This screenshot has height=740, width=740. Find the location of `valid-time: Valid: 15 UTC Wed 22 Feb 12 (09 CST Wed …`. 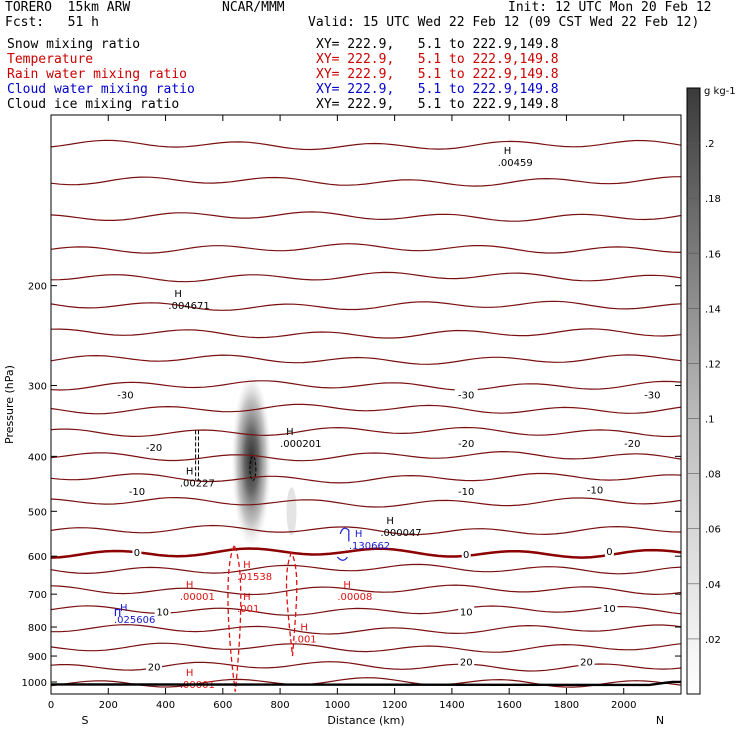

valid-time: Valid: 15 UTC Wed 22 Feb 12 (09 CST Wed … is located at coordinates (504, 22).